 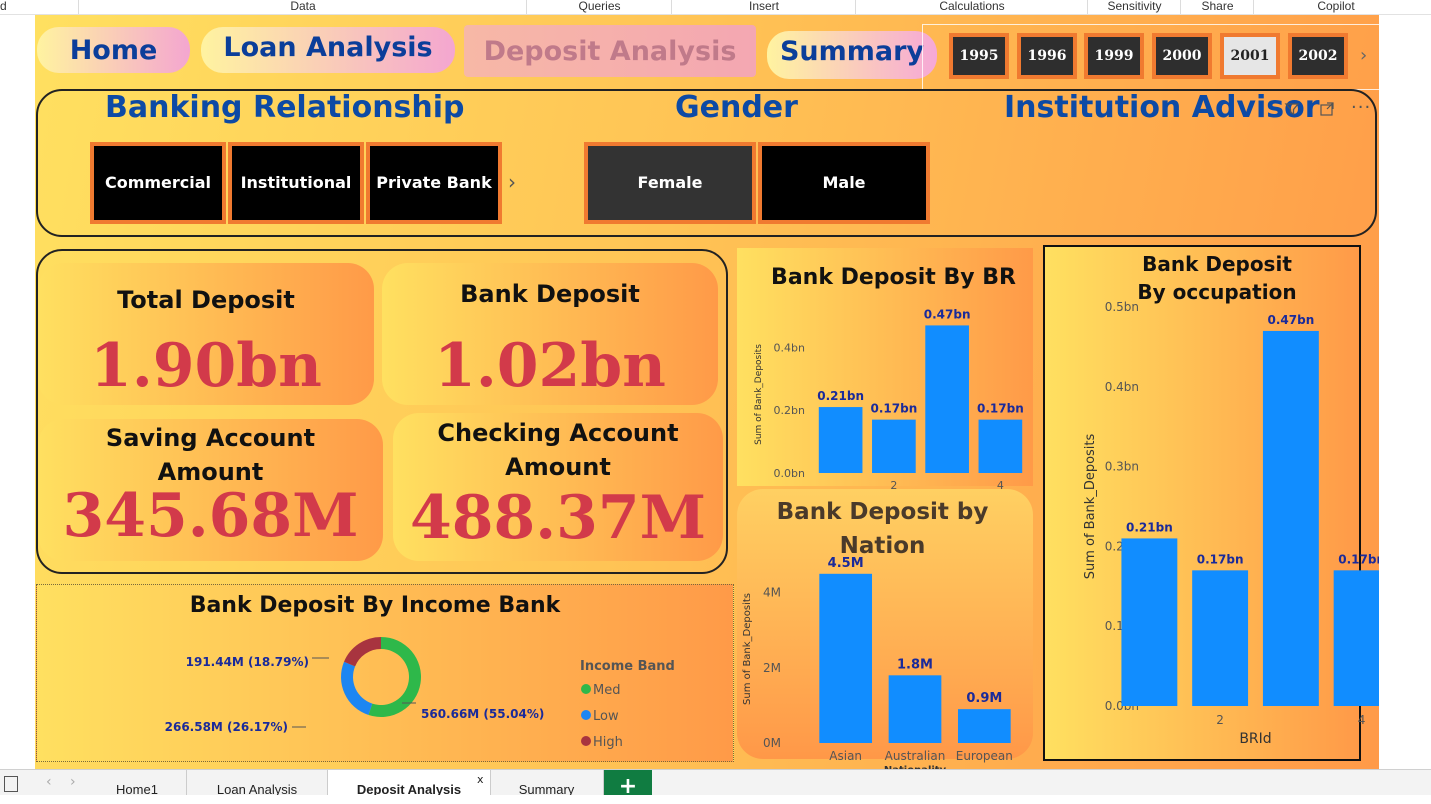 What do you see at coordinates (550, 294) in the screenshot?
I see `kpi-bank-deposit-label: Bank Deposit` at bounding box center [550, 294].